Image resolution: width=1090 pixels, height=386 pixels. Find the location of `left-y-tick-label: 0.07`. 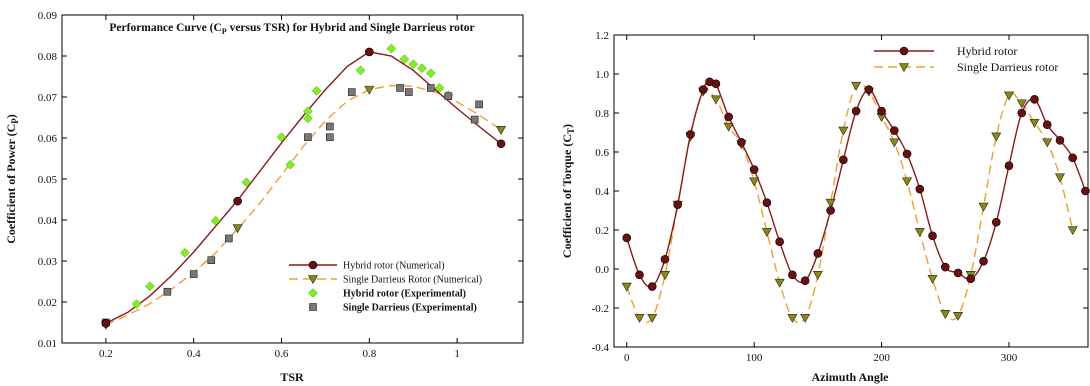

left-y-tick-label: 0.07 is located at coordinates (48, 98).